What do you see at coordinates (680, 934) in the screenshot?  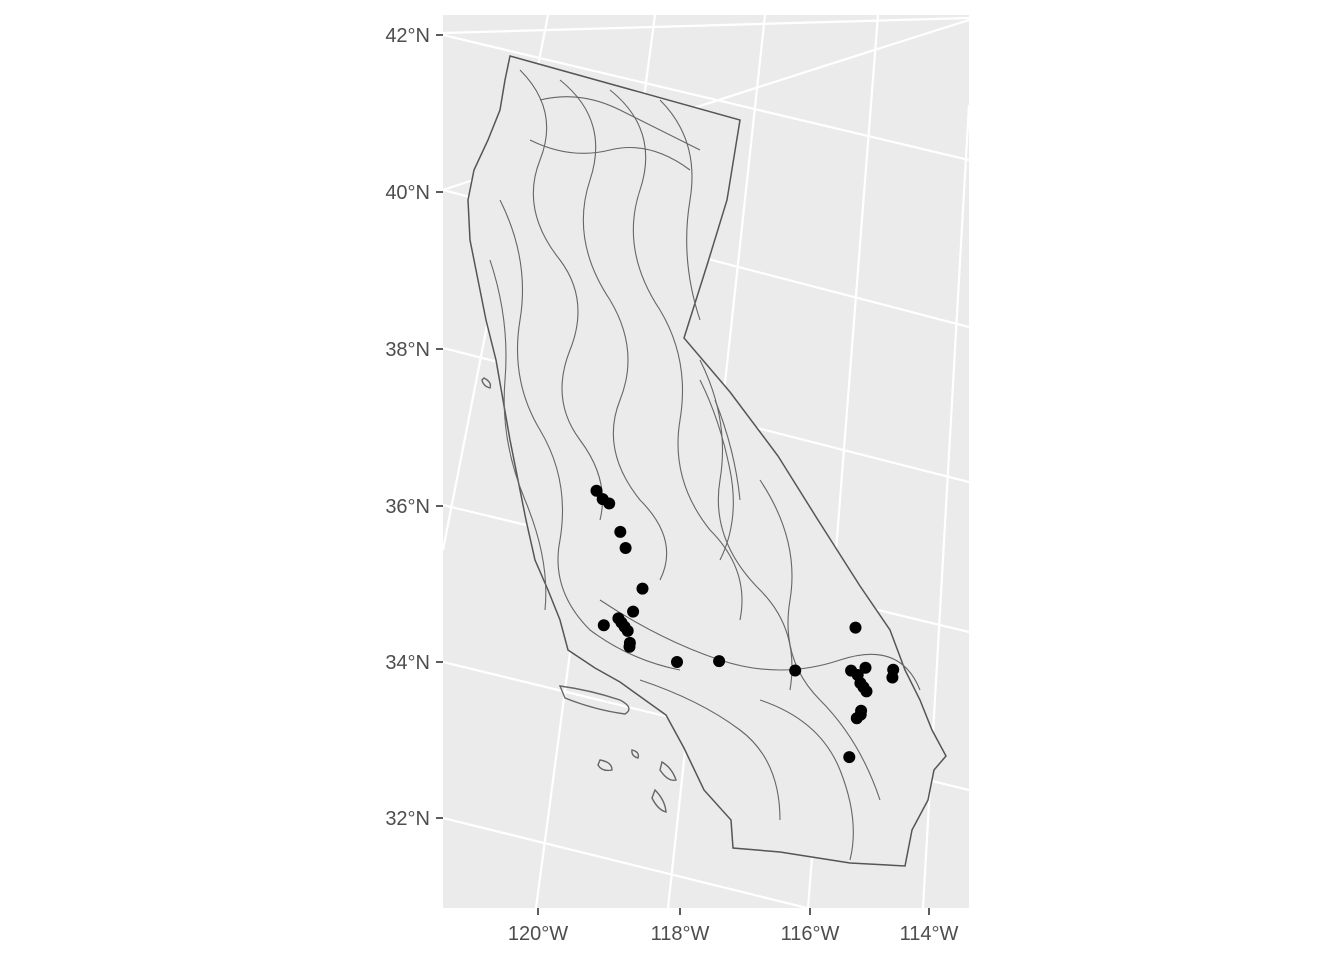 I see `longitude-tick-label: 118°W` at bounding box center [680, 934].